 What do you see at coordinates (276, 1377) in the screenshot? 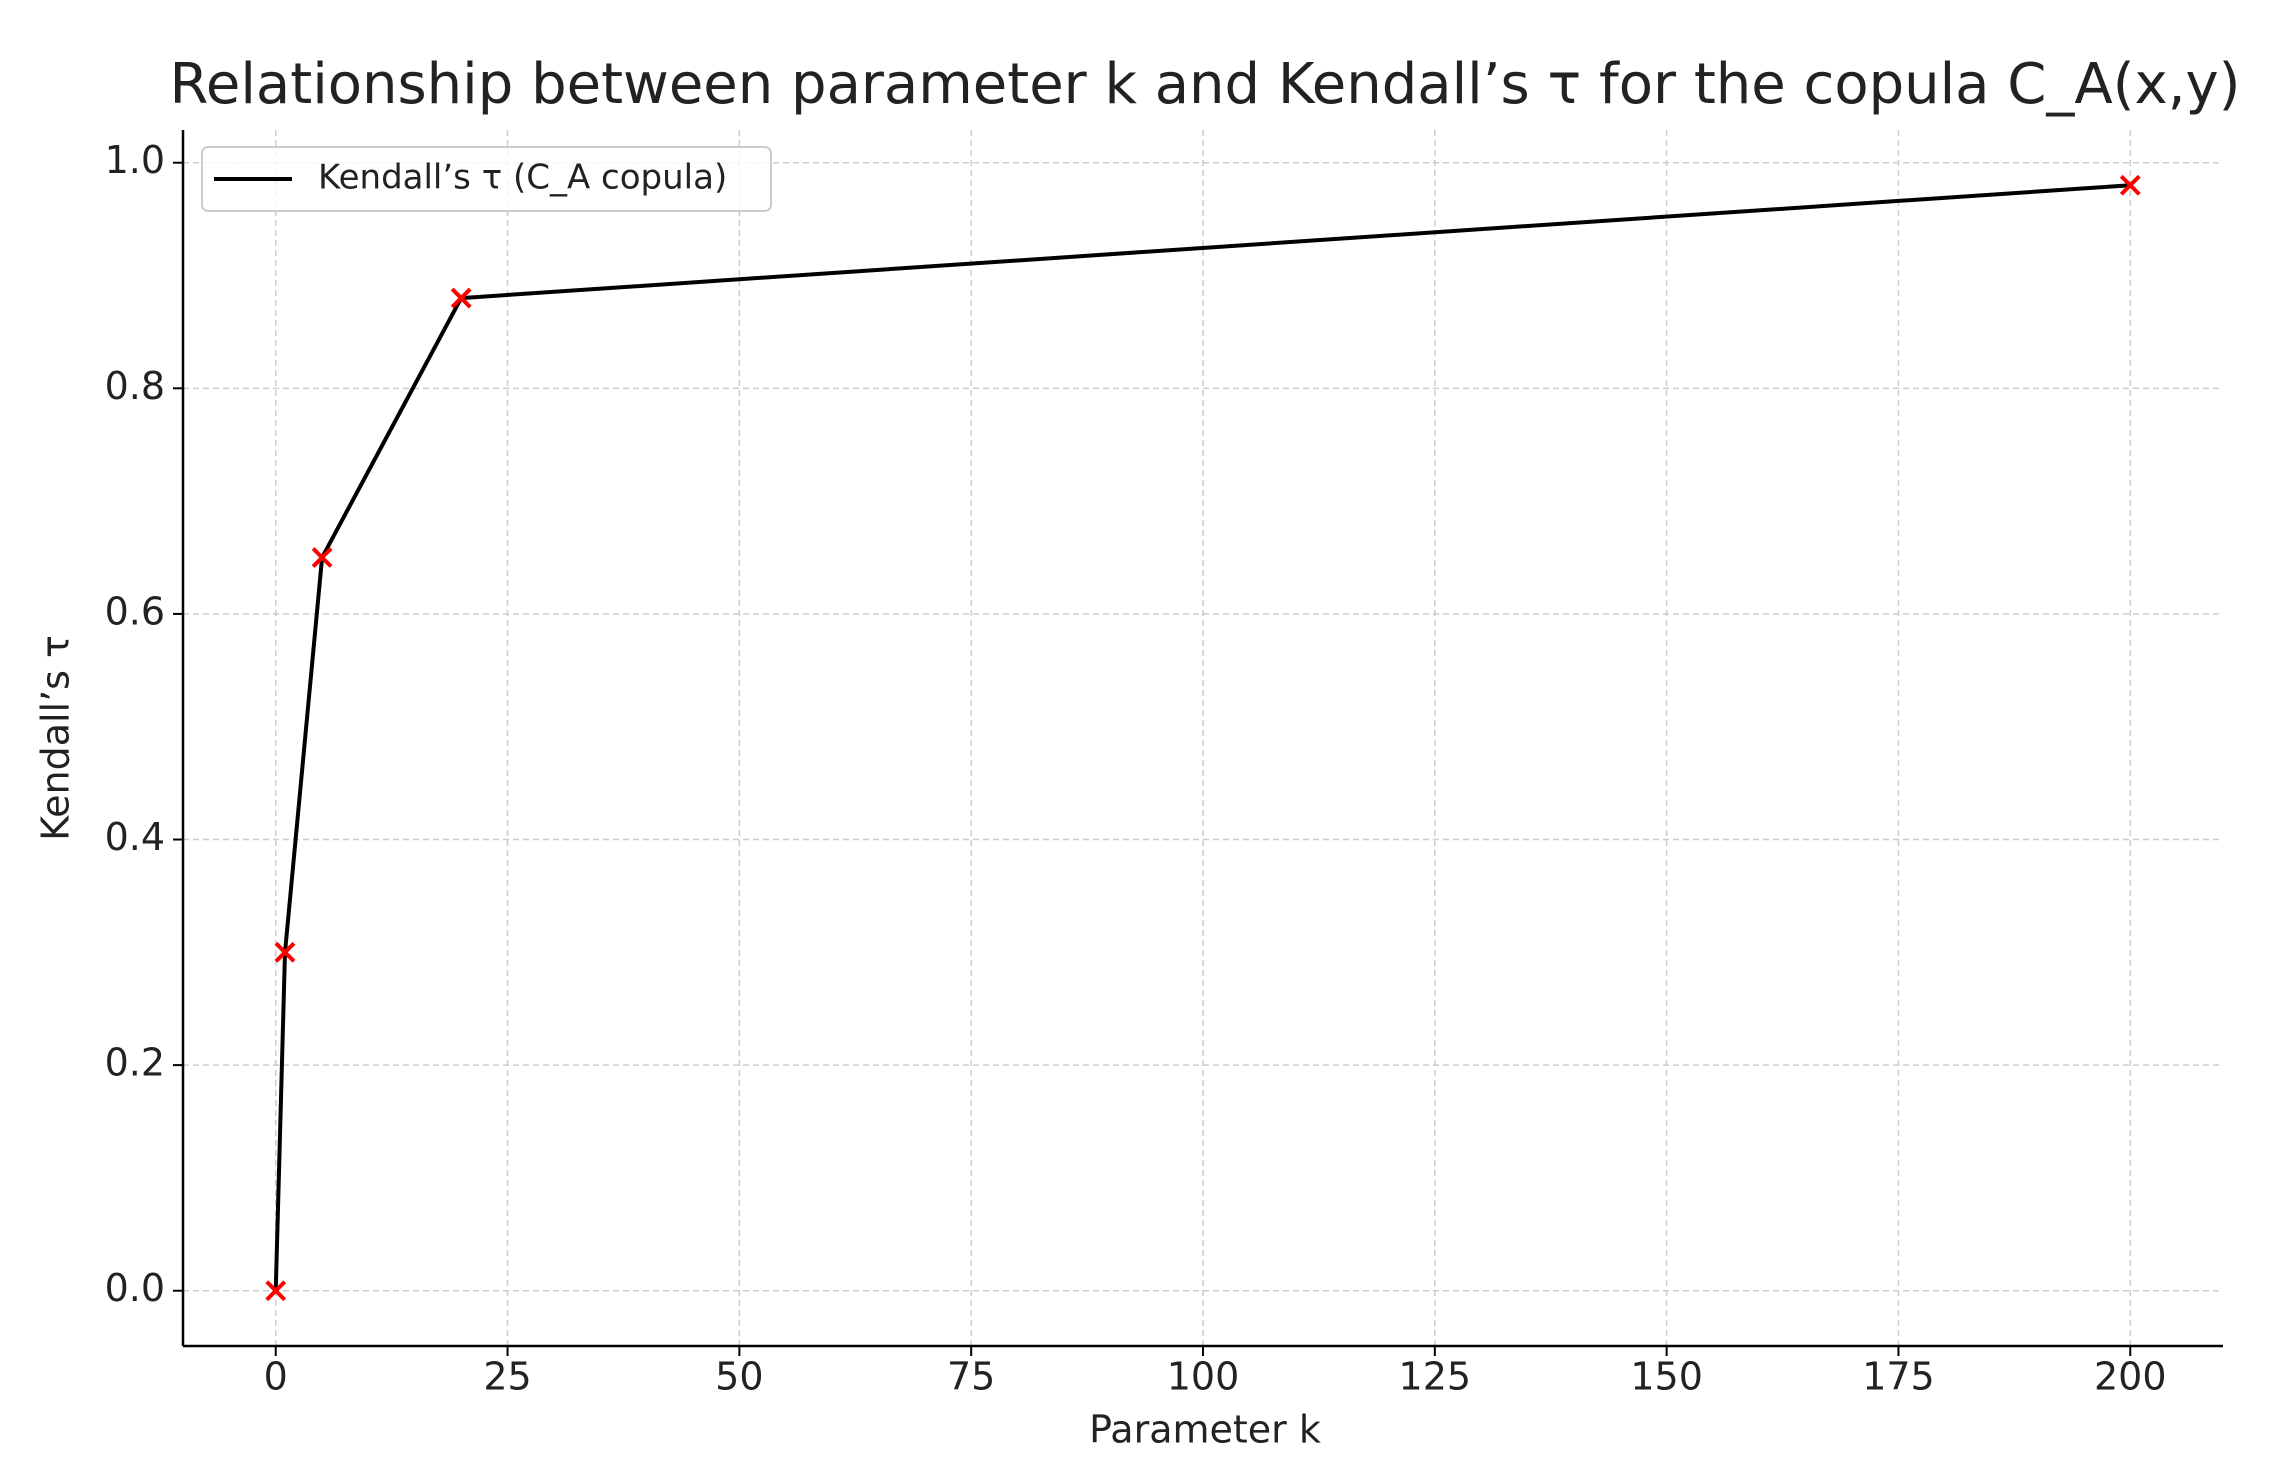
I see `x-tick-label: 0` at bounding box center [276, 1377].